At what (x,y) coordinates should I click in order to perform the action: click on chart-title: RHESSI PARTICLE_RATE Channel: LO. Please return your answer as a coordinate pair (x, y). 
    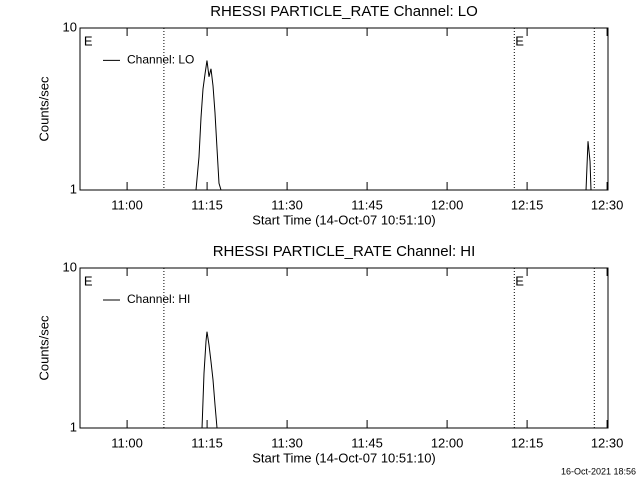
    Looking at the image, I should click on (344, 11).